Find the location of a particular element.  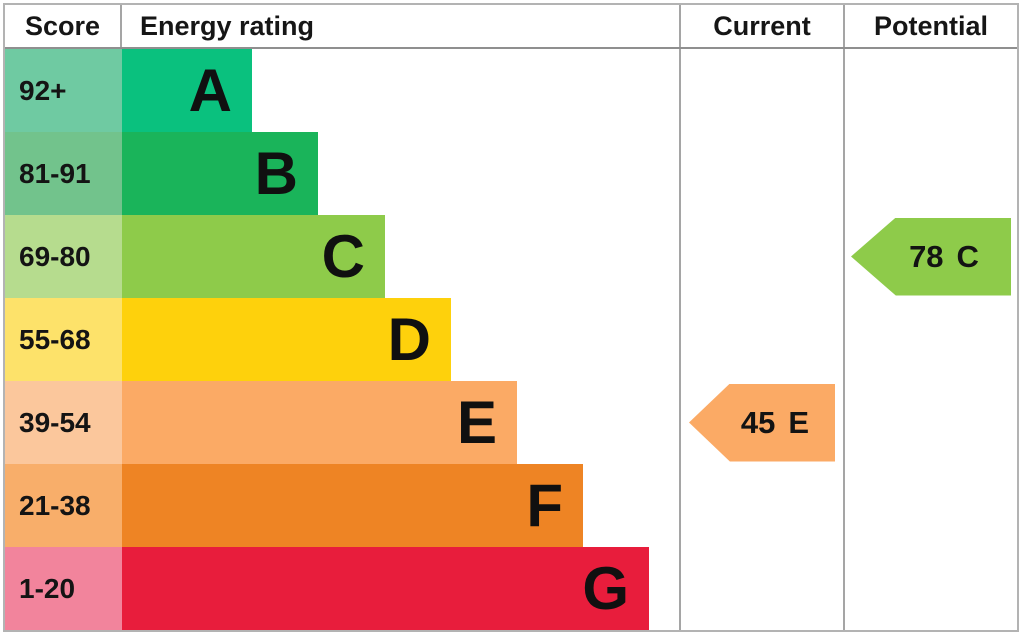

potential-cell-f is located at coordinates (930, 505).